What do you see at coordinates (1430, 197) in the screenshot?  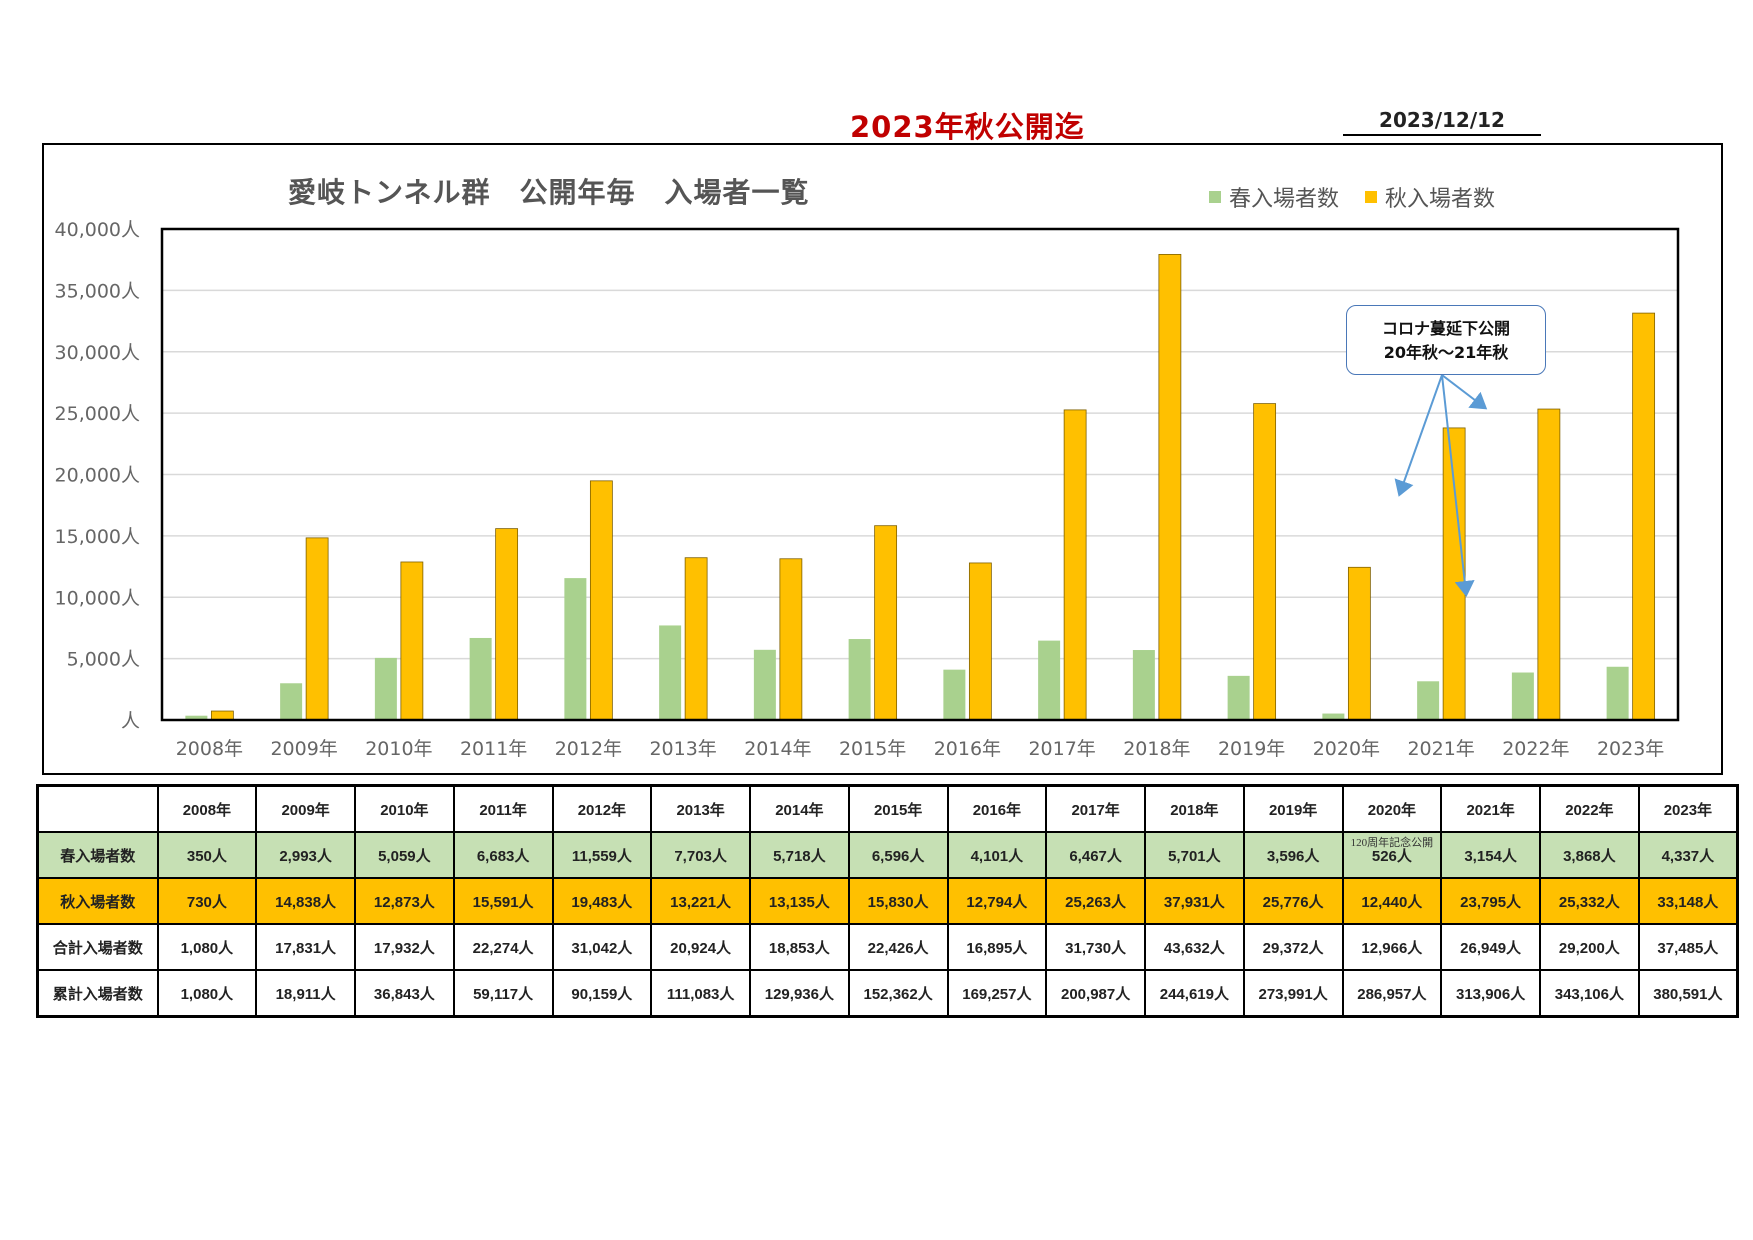 I see `legend-item-autumn: 秋入場者数` at bounding box center [1430, 197].